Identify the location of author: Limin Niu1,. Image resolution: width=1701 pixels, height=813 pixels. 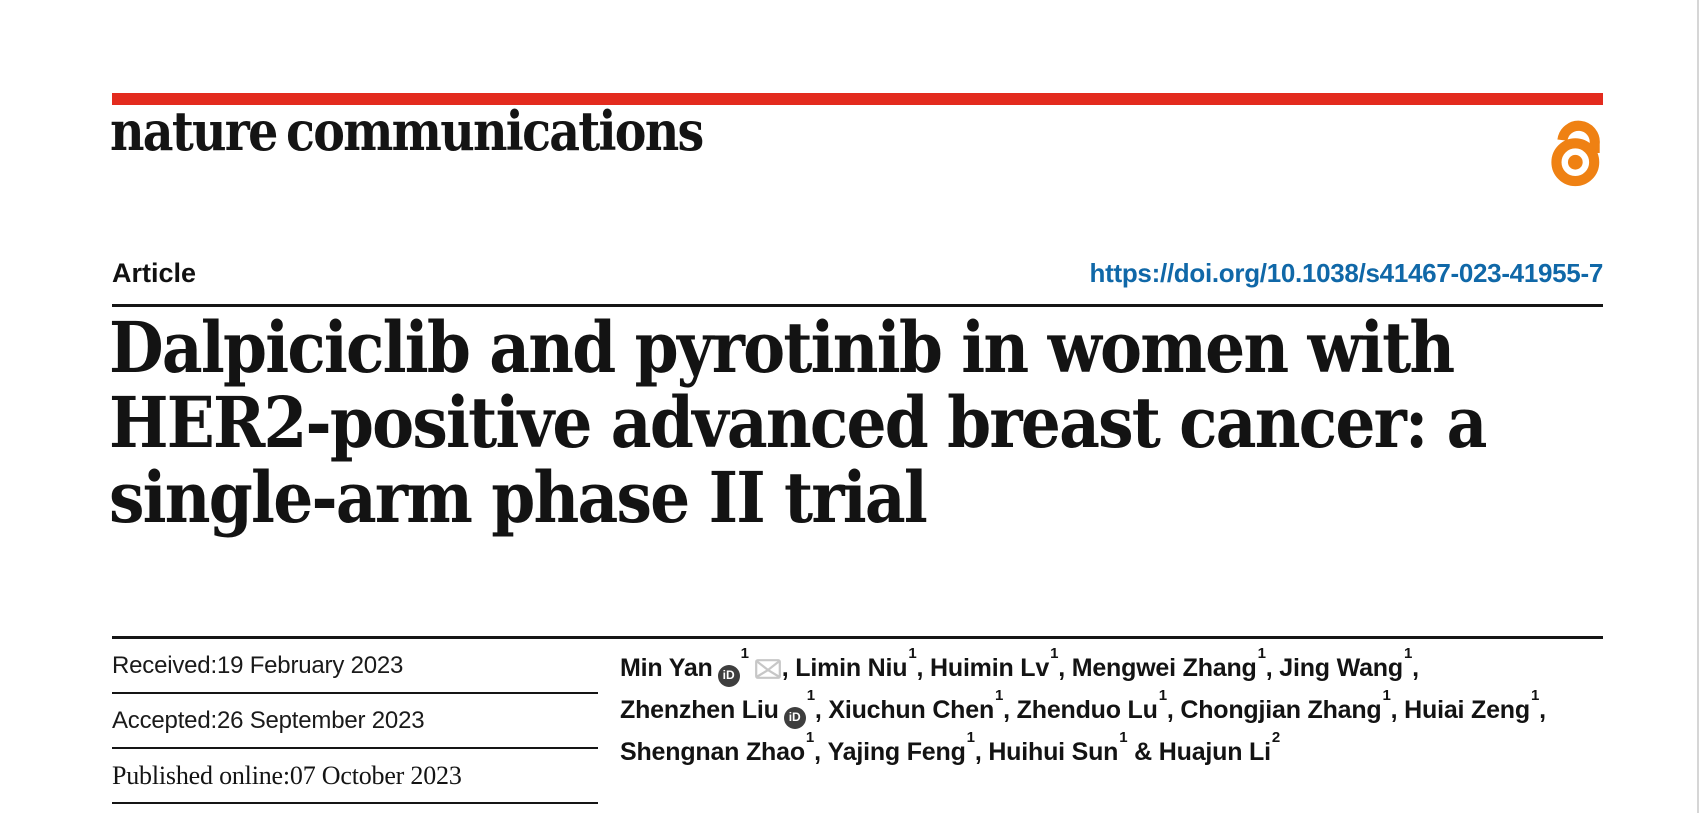
(863, 664).